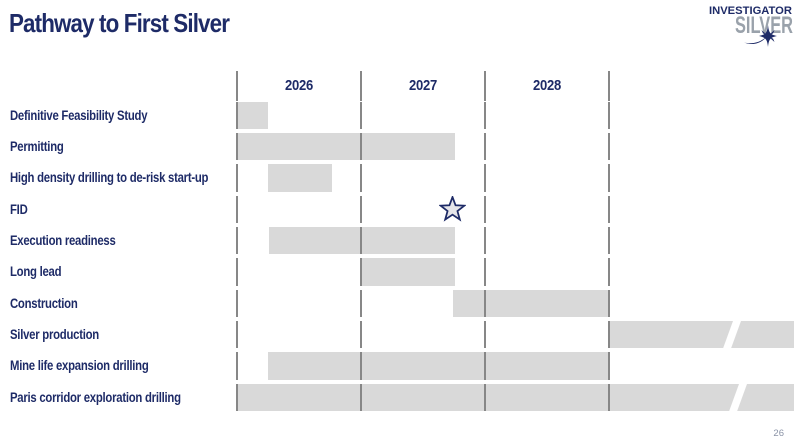 The height and width of the screenshot is (448, 800). Describe the element at coordinates (299, 86) in the screenshot. I see `year-header: 2026` at that location.